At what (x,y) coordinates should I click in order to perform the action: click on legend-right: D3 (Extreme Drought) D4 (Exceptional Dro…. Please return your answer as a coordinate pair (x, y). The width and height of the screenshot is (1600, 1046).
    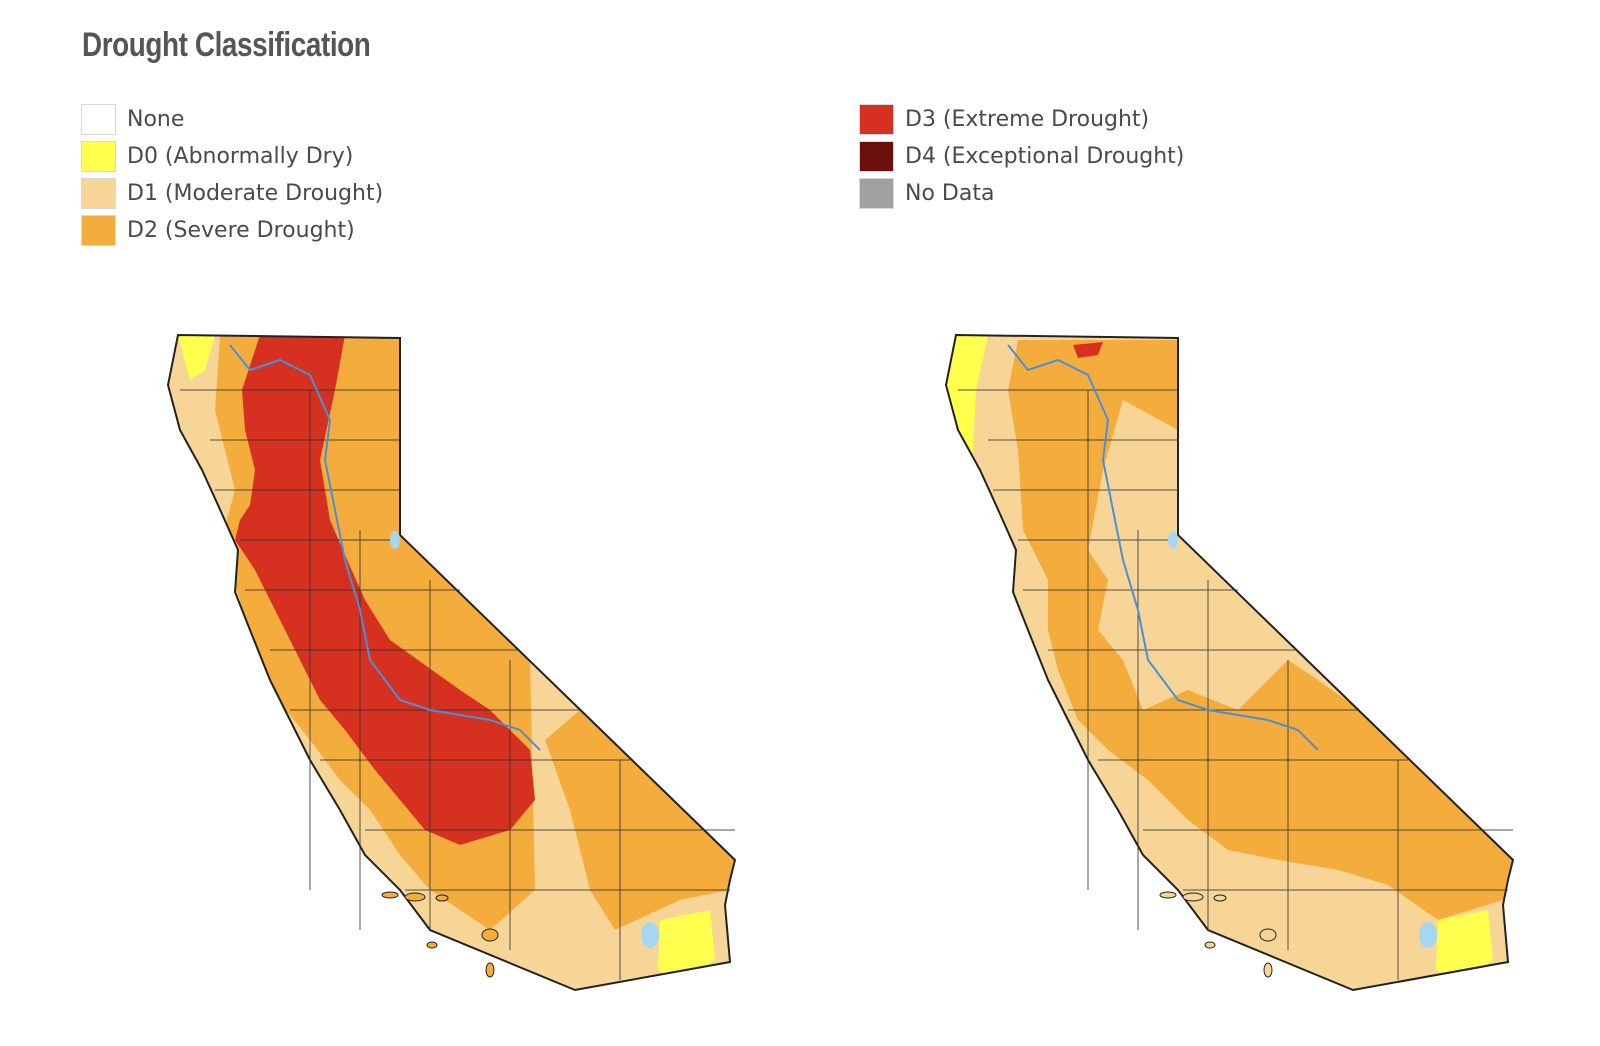
    Looking at the image, I should click on (1021, 156).